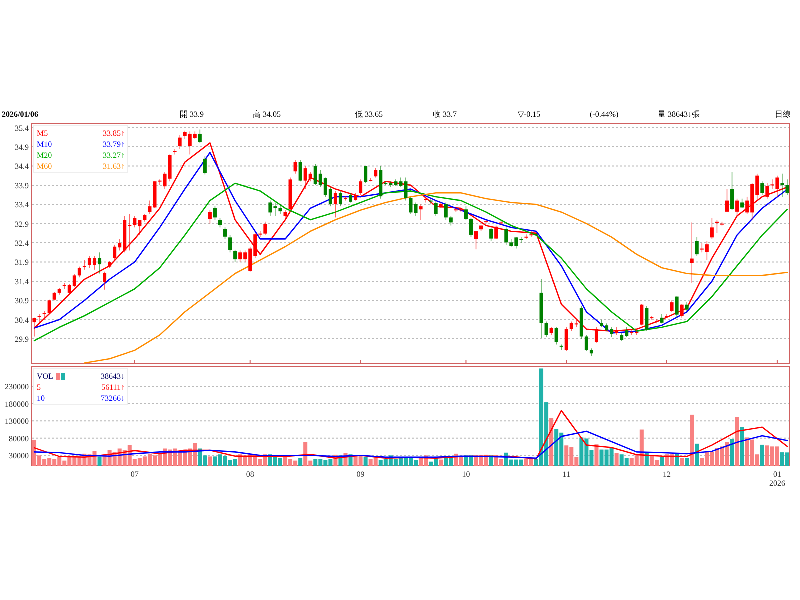  What do you see at coordinates (17, 421) in the screenshot?
I see `y-tick-label: 130000` at bounding box center [17, 421].